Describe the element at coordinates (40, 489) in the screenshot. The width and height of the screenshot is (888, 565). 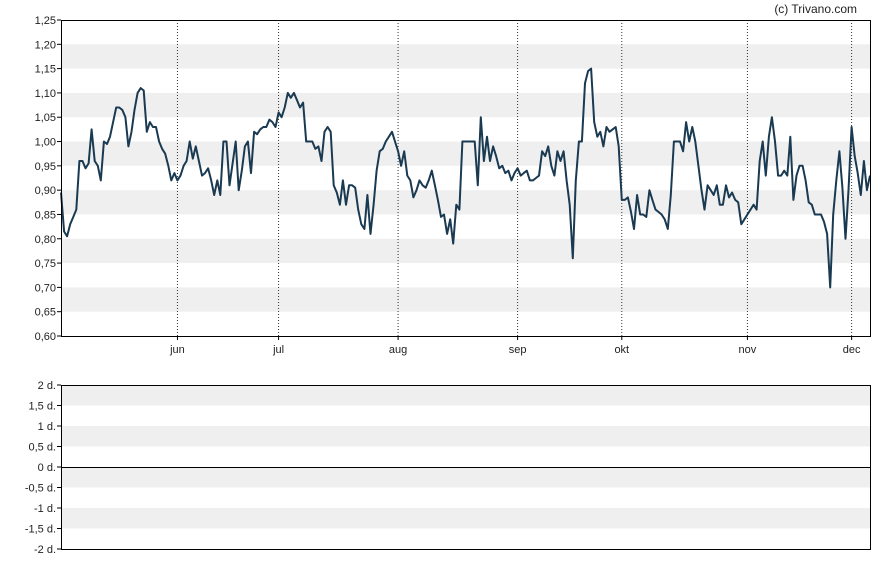
I see `y-tick-label: -0,5 d.` at that location.